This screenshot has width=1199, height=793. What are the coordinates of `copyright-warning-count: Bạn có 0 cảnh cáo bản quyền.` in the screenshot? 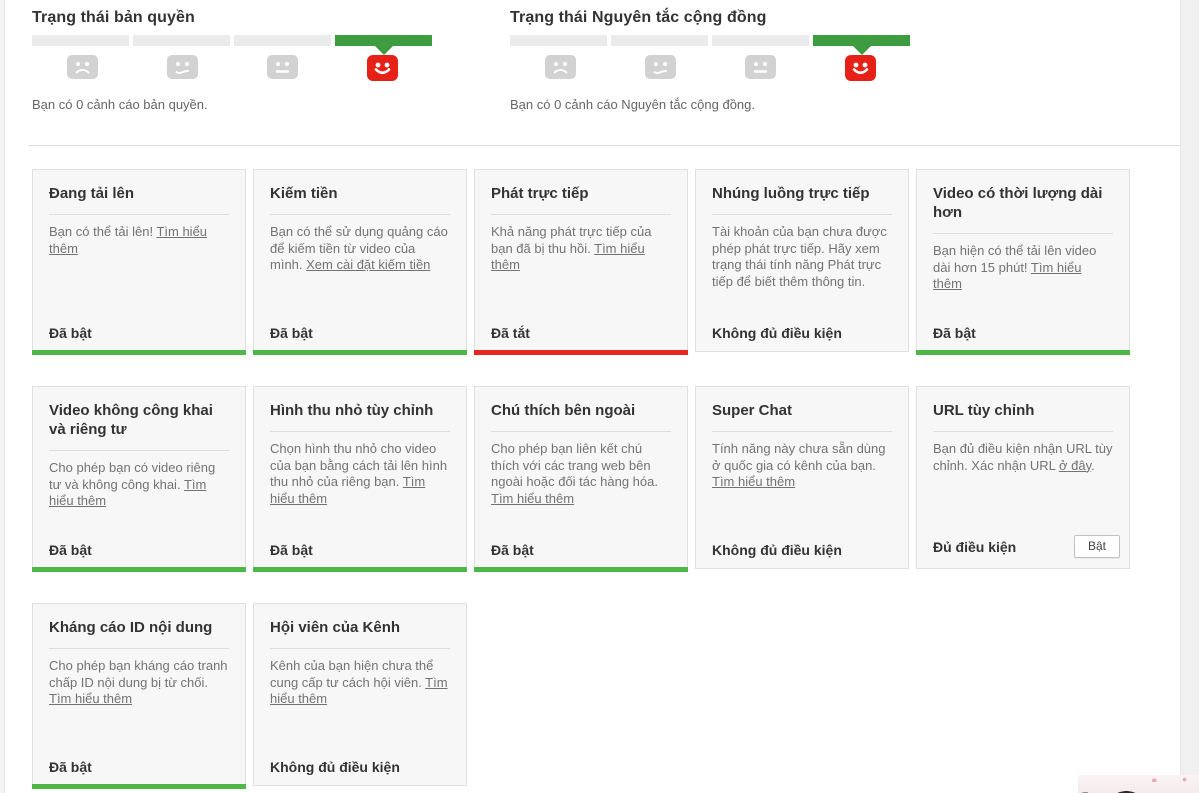 It's located at (120, 104).